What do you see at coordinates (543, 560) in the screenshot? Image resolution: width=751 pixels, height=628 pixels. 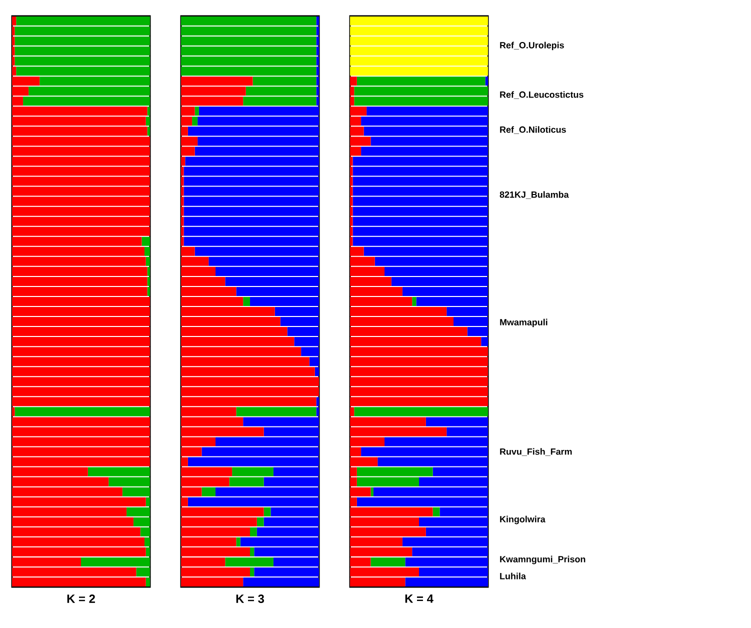 I see `text: Kwamngumi_Prison` at bounding box center [543, 560].